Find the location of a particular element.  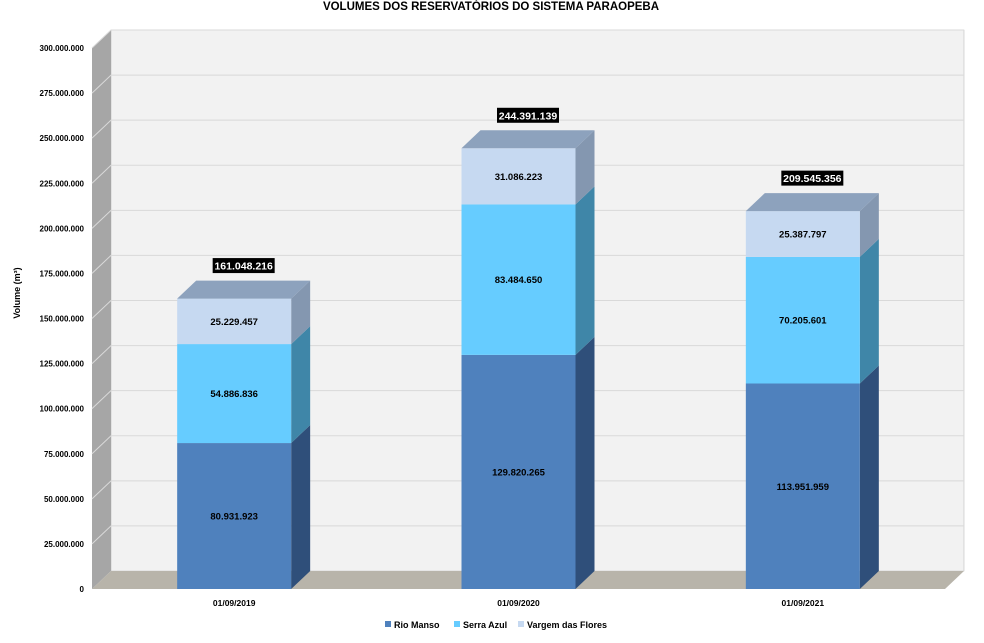

y-tick-label: 25.000.000 is located at coordinates (64, 544).